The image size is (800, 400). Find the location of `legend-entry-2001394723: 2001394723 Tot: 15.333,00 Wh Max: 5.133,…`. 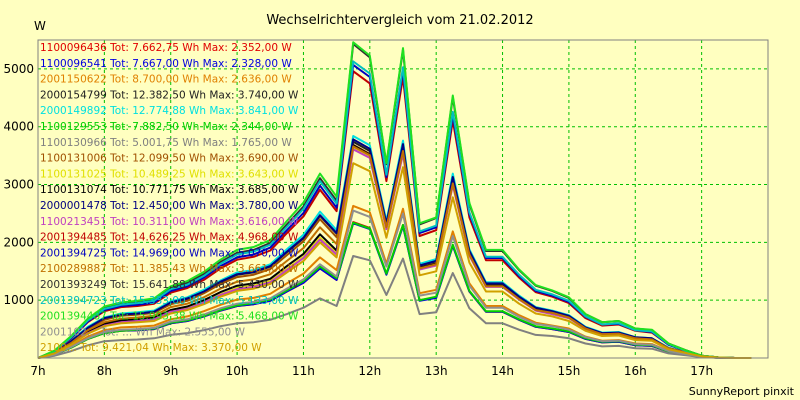

legend-entry-2001394723: 2001394723 Tot: 15.333,00 Wh Max: 5.133,… is located at coordinates (169, 301).